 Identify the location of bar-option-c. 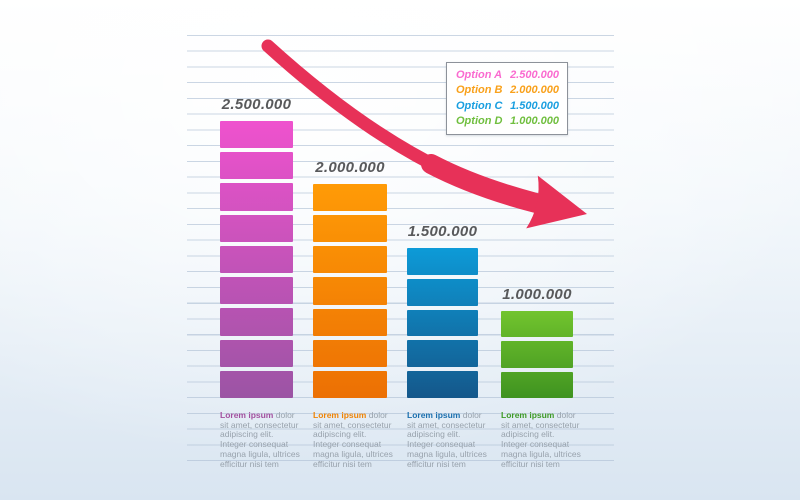
(442, 323).